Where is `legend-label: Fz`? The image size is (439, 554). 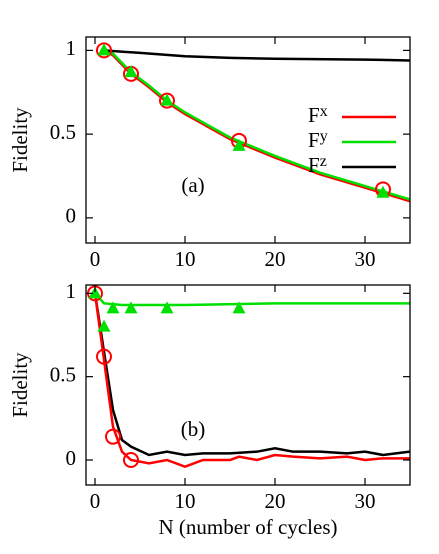
legend-label: Fz is located at coordinates (317, 165).